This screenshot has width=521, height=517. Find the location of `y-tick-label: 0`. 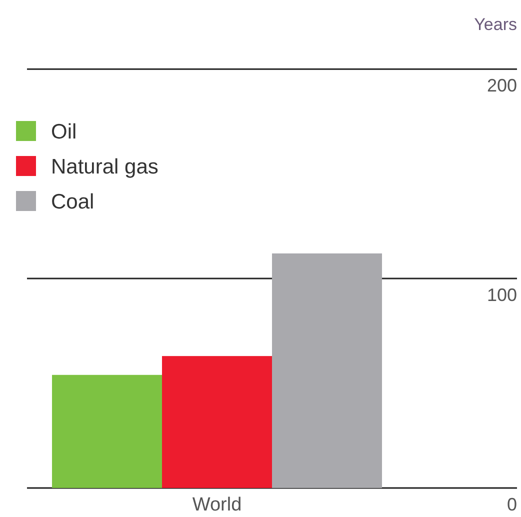

y-tick-label: 0 is located at coordinates (511, 504).